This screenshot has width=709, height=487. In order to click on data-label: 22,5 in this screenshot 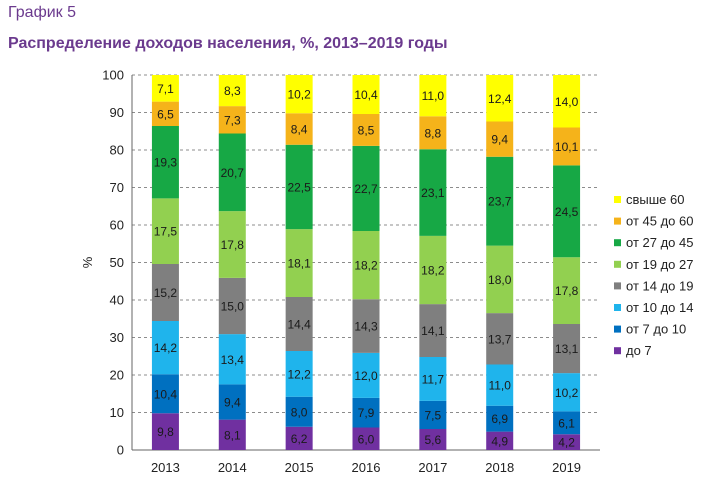, I will do `click(299, 187)`.